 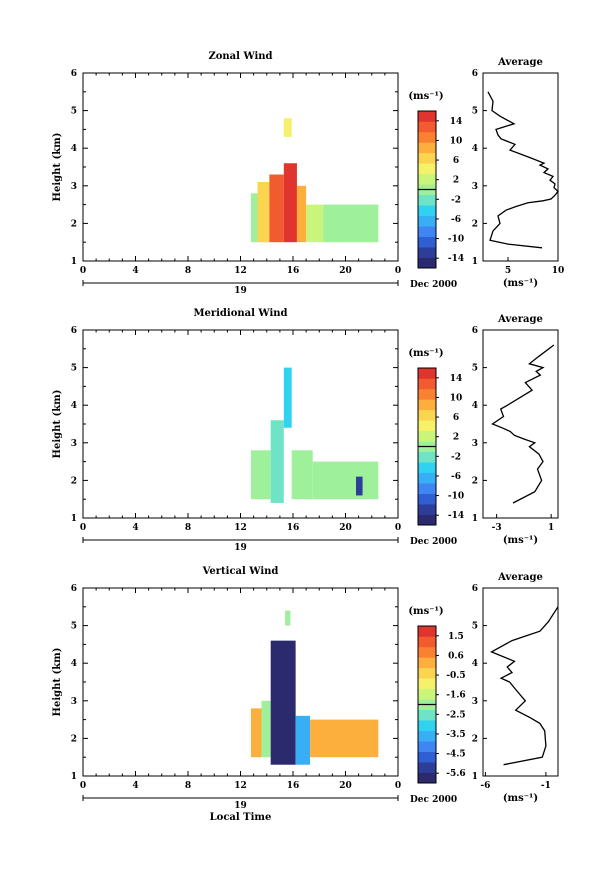 I want to click on colorbar-tick-label: -2, so click(x=456, y=200).